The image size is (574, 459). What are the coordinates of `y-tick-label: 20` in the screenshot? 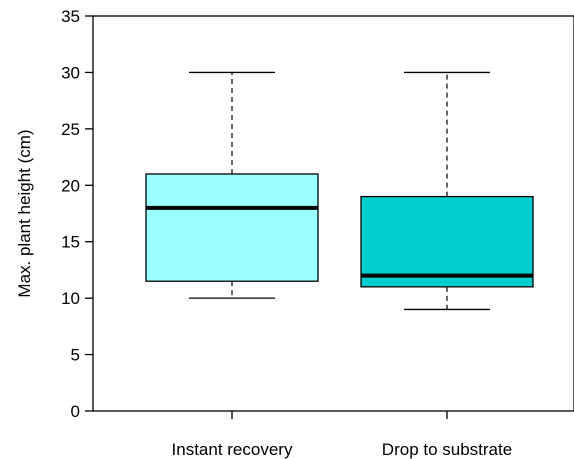 It's located at (70, 185).